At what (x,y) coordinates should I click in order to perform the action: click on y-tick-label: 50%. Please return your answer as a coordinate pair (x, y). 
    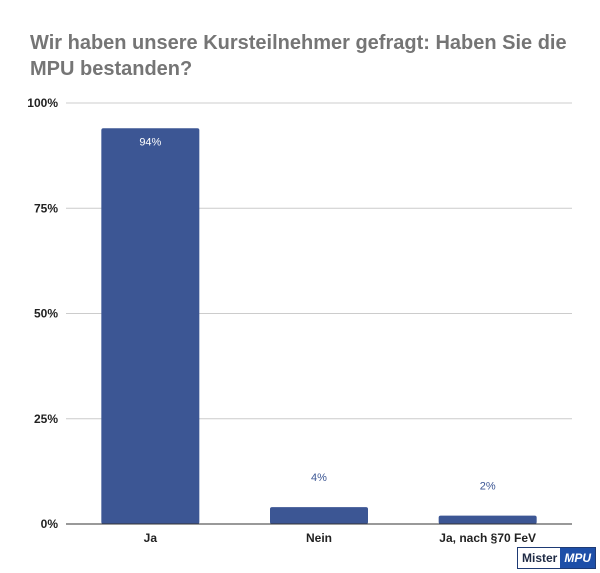
    Looking at the image, I should click on (46, 314).